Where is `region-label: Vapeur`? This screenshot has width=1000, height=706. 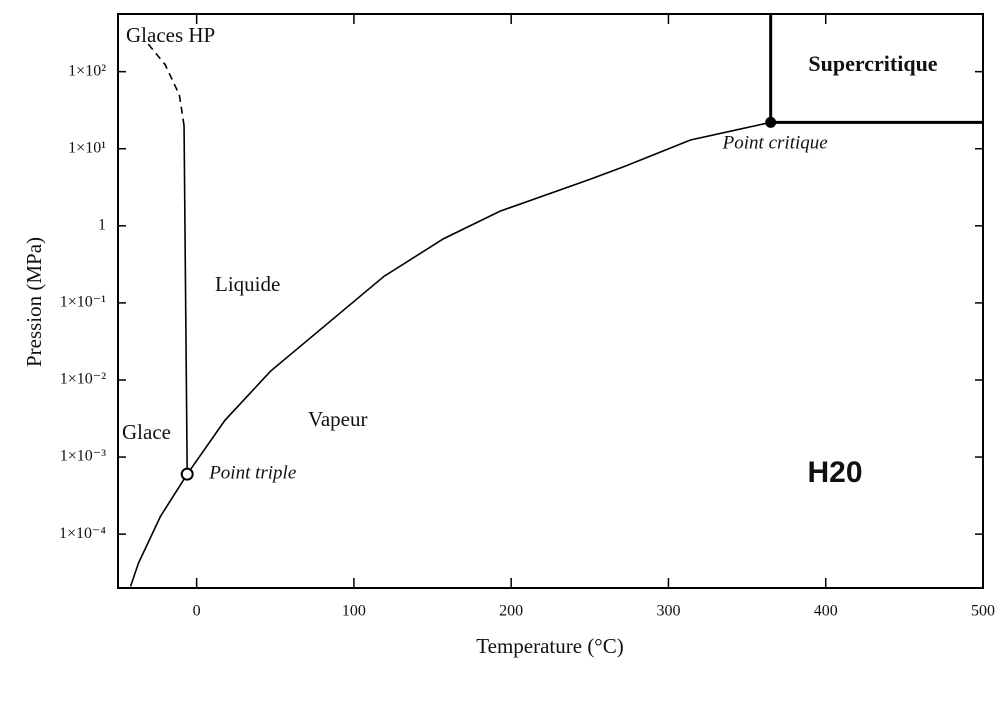 region-label: Vapeur is located at coordinates (337, 419).